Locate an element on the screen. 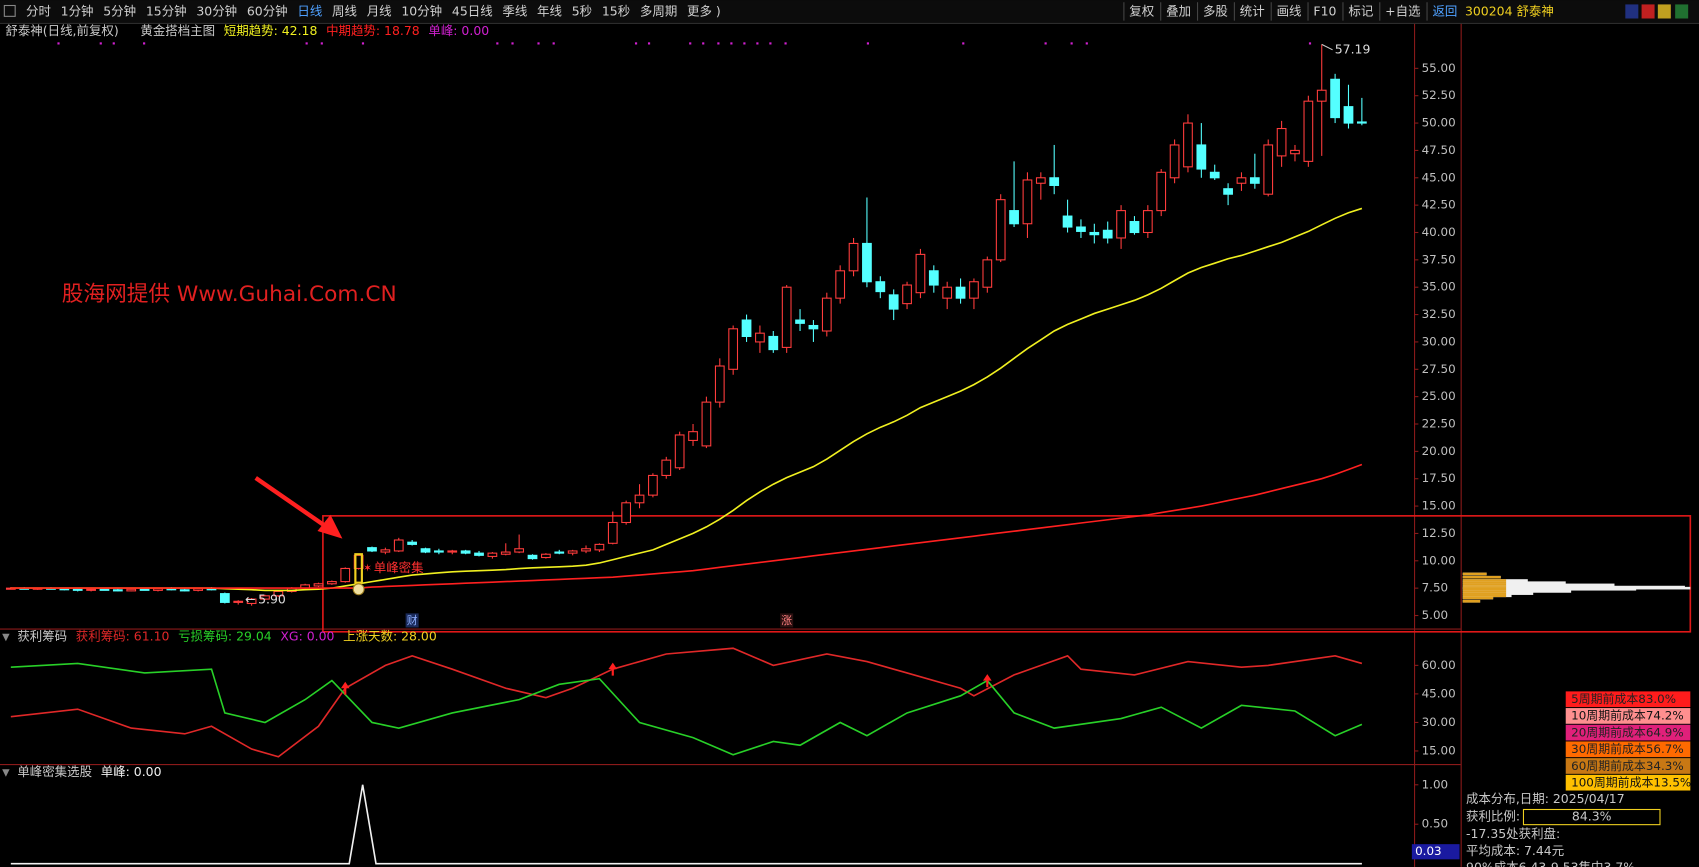 The width and height of the screenshot is (1699, 867). y-tick-label: 30.00 is located at coordinates (1439, 722).